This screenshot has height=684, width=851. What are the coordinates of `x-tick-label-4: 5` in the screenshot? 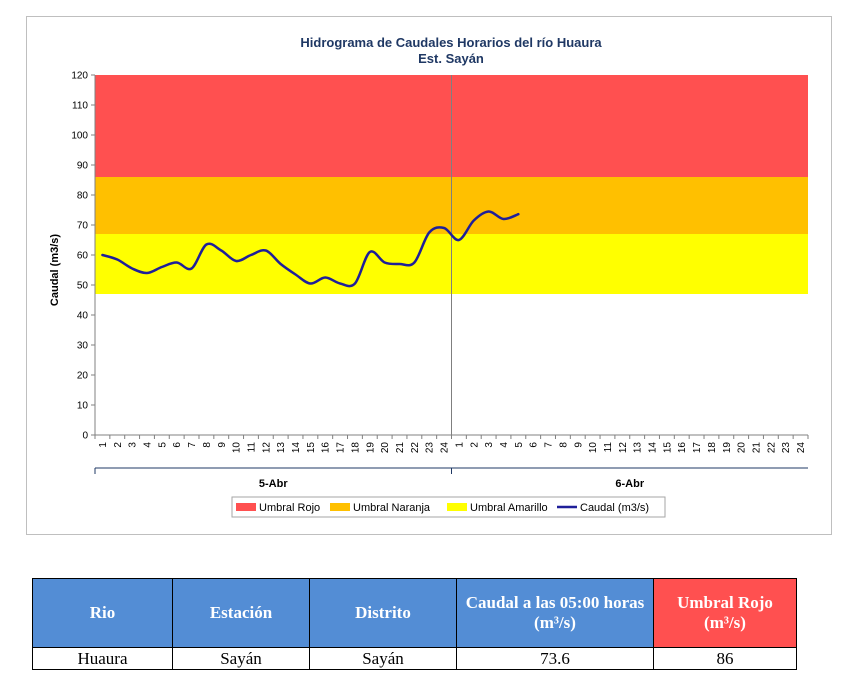 It's located at (162, 445).